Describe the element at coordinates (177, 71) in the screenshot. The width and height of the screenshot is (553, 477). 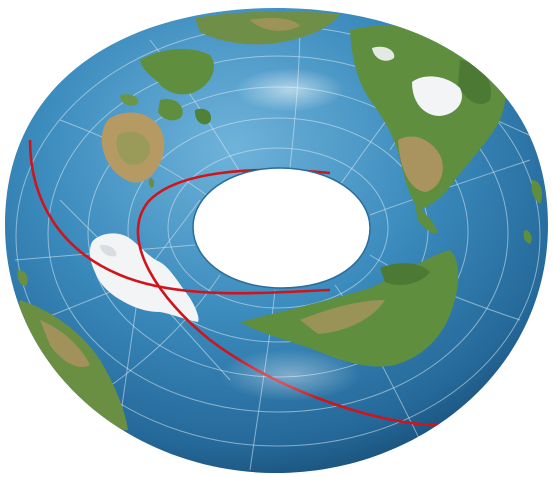
I see `southeast-asia-landmass` at that location.